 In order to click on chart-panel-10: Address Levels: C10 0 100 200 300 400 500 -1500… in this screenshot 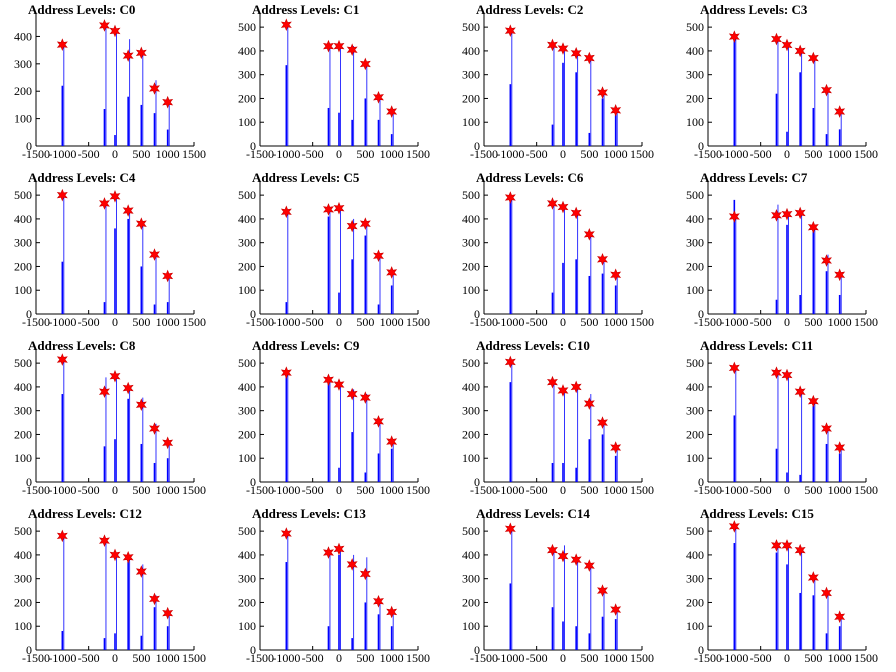, I will do `click(560, 420)`.